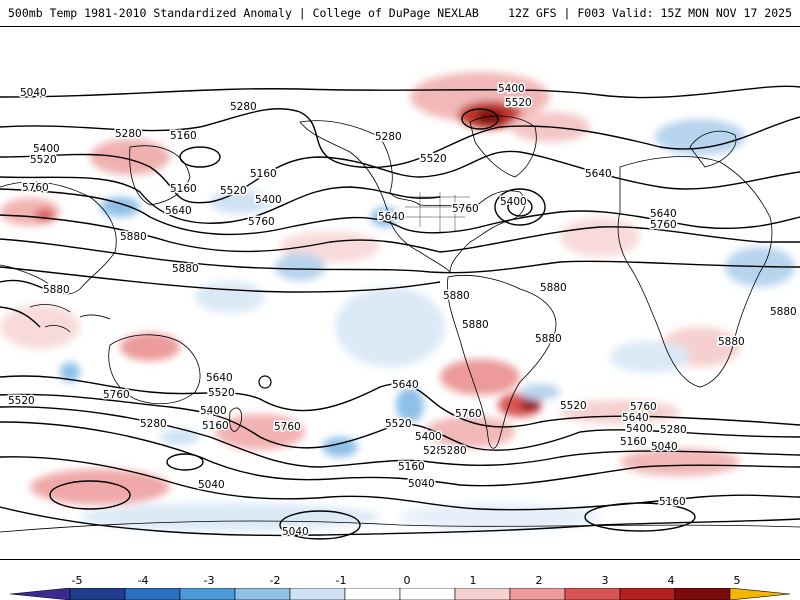 This screenshot has width=800, height=600. Describe the element at coordinates (160, 175) in the screenshot. I see `coast-east-asia` at that location.